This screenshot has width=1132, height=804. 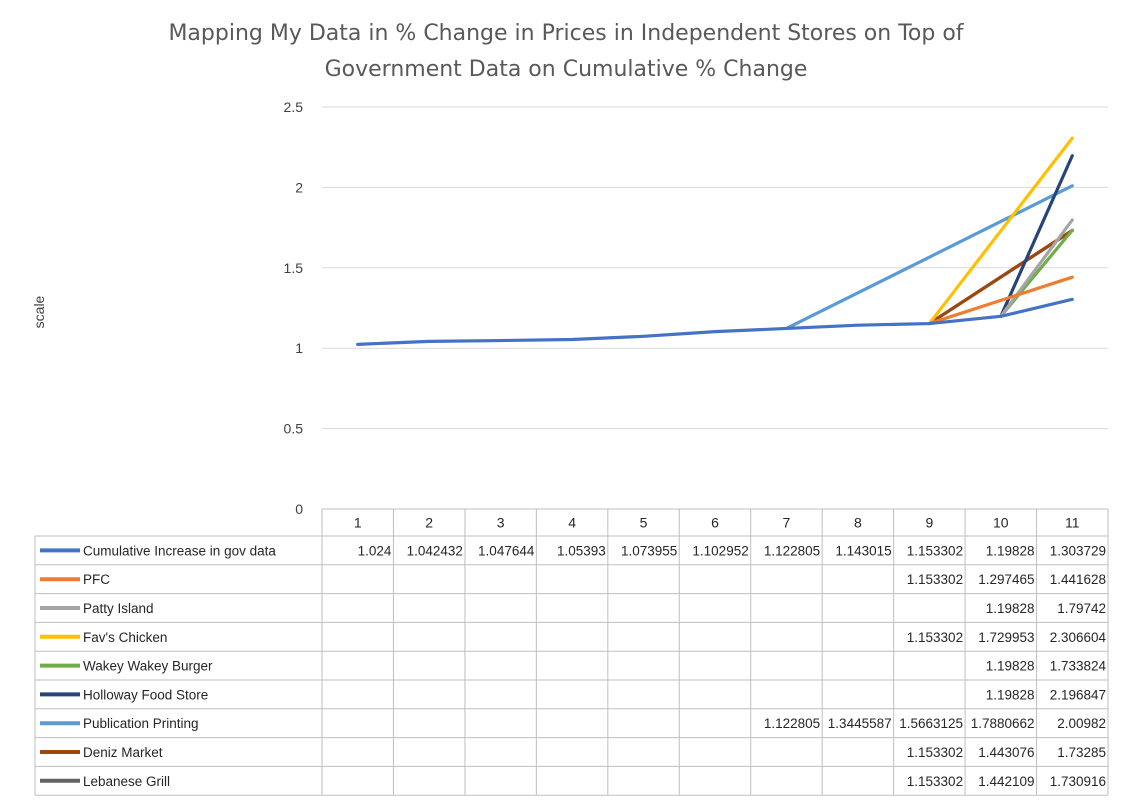 I want to click on data-label: 1.729953, so click(x=1006, y=637).